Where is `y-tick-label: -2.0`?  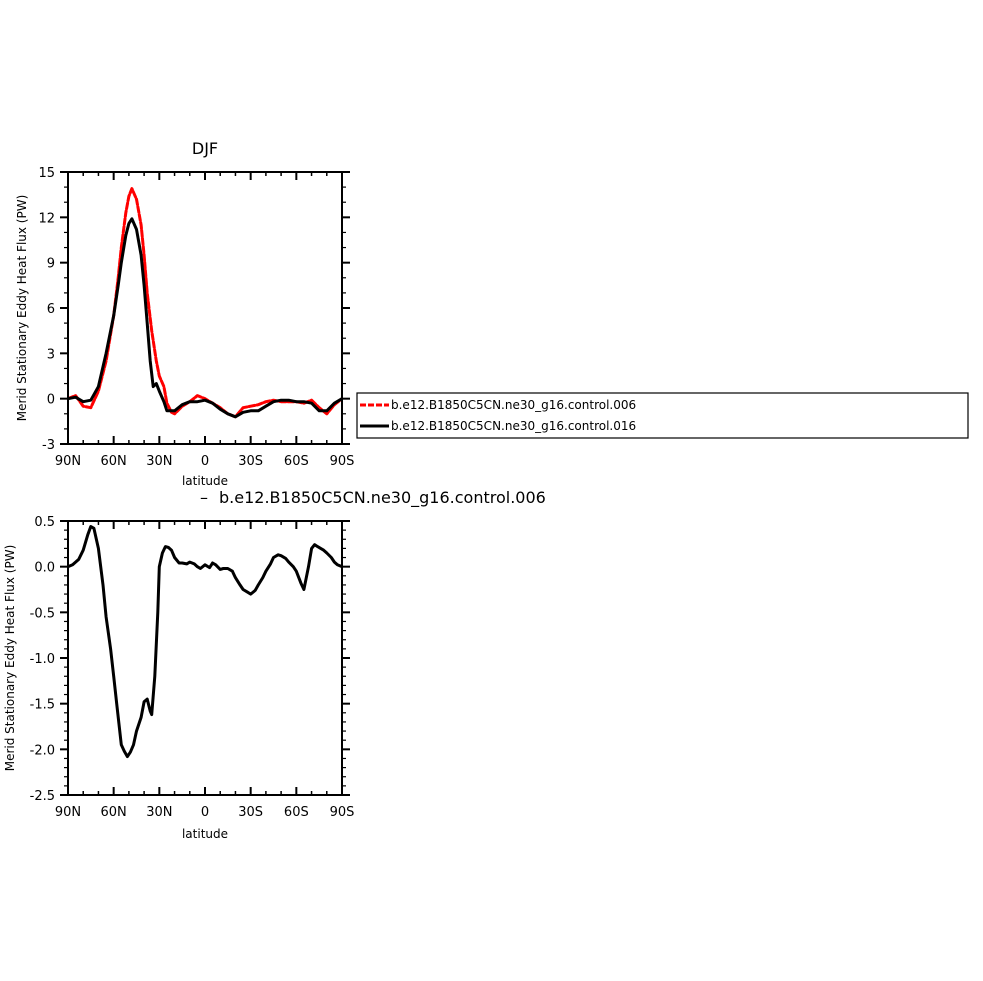 y-tick-label: -2.0 is located at coordinates (42, 750).